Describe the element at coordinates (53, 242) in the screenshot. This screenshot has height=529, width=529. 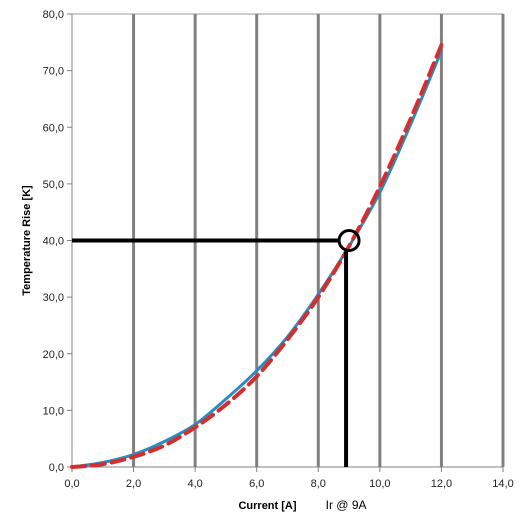
I see `y-tick-label: 40,0` at that location.